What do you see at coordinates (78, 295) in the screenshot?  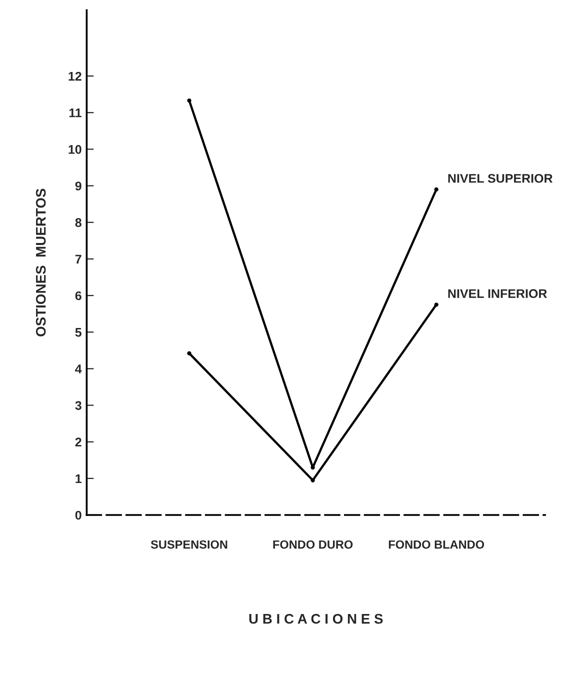 I see `y-tick-label: 6` at bounding box center [78, 295].